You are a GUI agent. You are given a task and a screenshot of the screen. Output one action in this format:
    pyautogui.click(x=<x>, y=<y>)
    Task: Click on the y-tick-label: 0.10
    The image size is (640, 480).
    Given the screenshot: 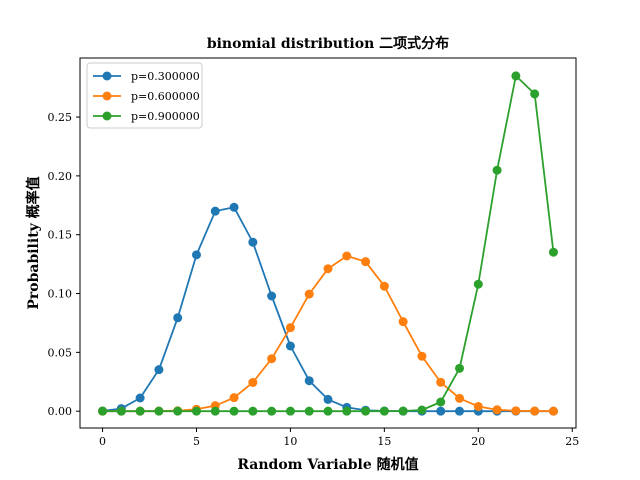 What is the action you would take?
    pyautogui.click(x=60, y=294)
    